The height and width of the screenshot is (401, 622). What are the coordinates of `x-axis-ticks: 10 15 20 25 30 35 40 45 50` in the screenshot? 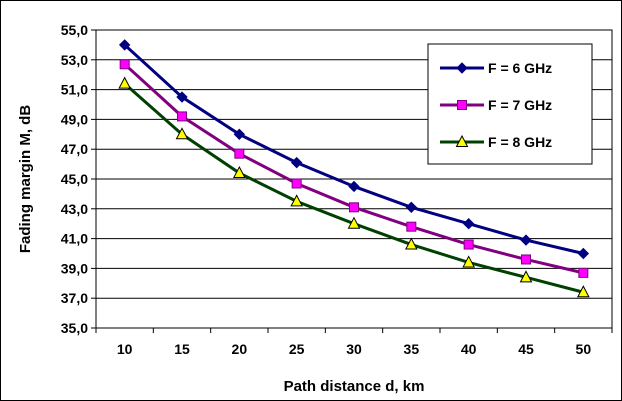 It's located at (354, 342).